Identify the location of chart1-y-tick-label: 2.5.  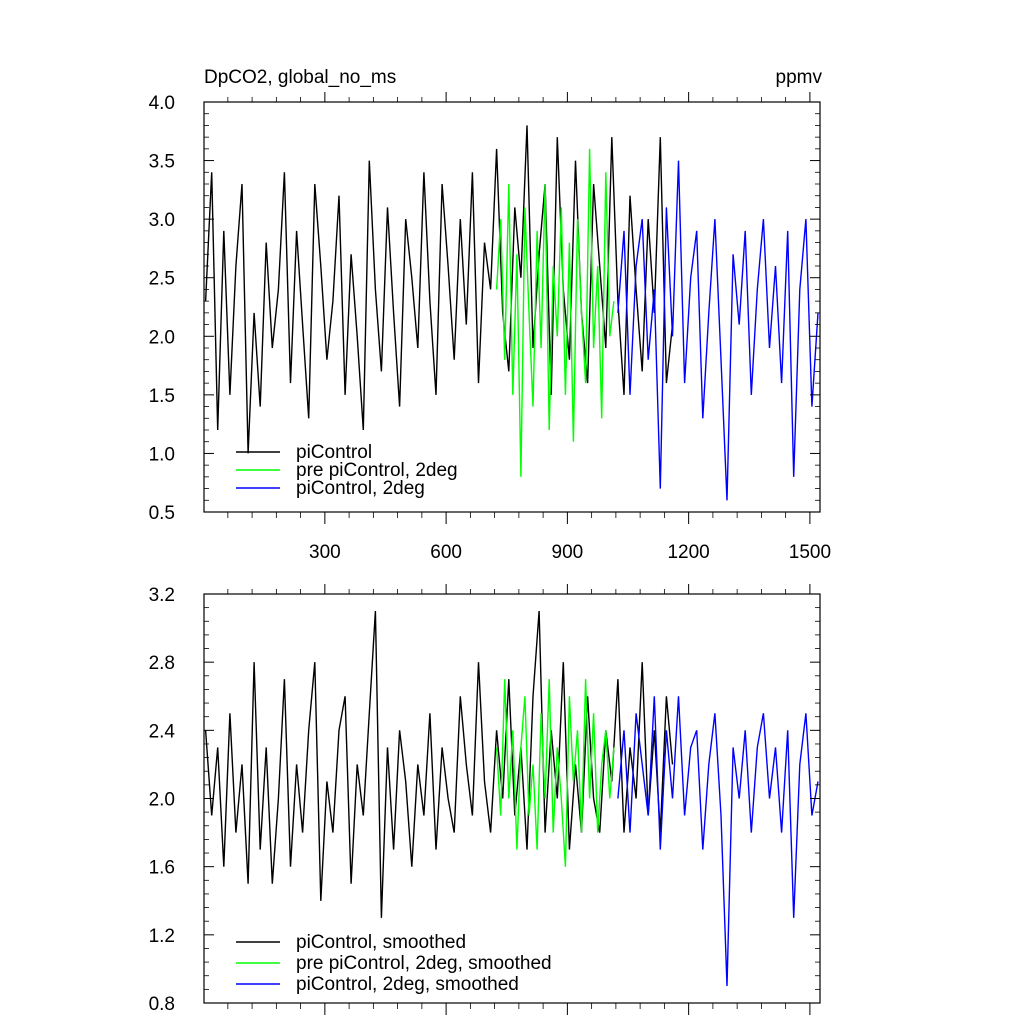
(162, 279).